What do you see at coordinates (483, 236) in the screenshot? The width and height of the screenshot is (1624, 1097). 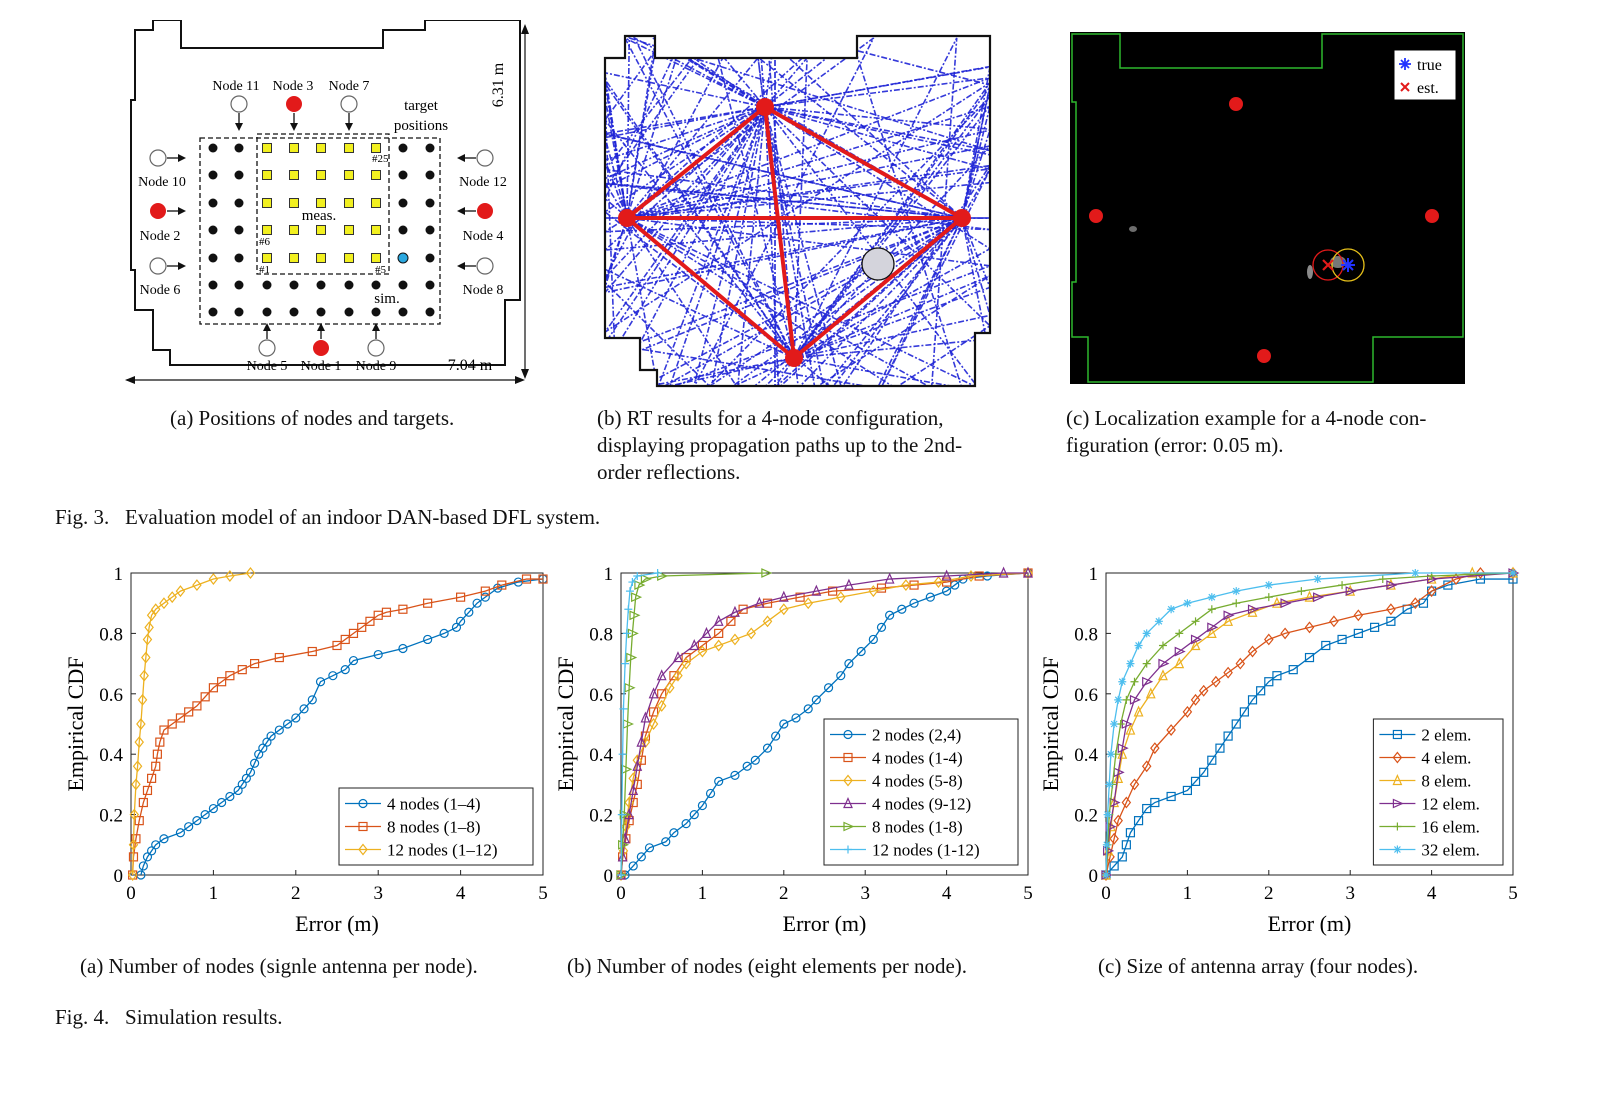 I see `node-4-label: Node 4` at bounding box center [483, 236].